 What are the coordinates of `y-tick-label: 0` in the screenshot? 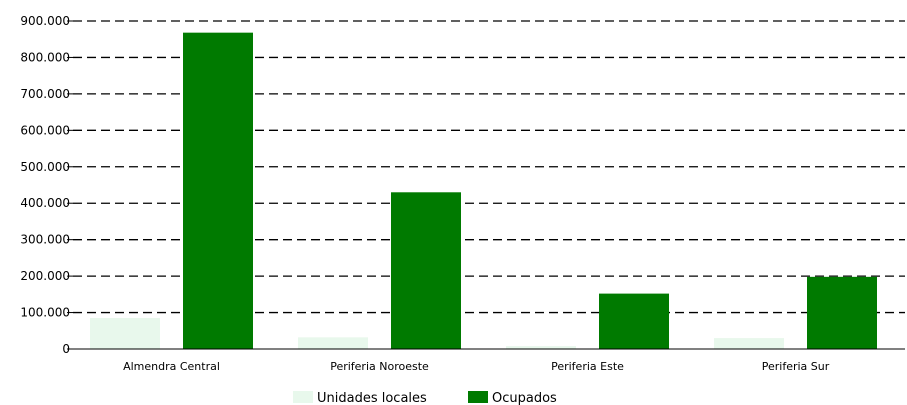 It's located at (66, 349).